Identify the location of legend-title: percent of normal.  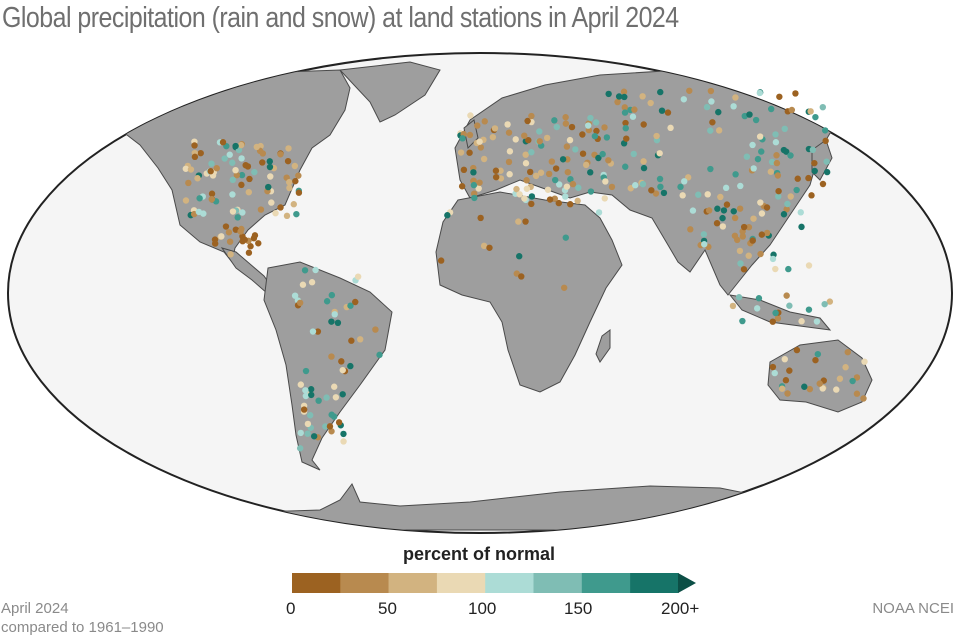
(479, 554).